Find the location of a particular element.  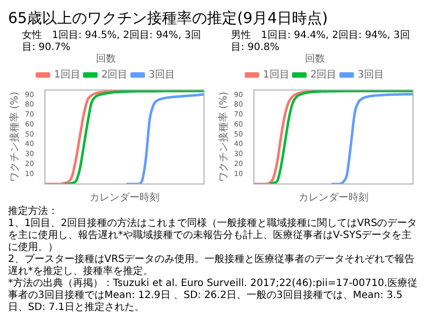

text: 1、1回目、2回目接種の方法はこれまで同様（一般接種と職域接種に関してはVRSのデータを主に使用し、報告遅れ*や職域接種での未報告分も計上、医療従事者はV-SYSデータを主に使用。） is located at coordinates (213, 236).